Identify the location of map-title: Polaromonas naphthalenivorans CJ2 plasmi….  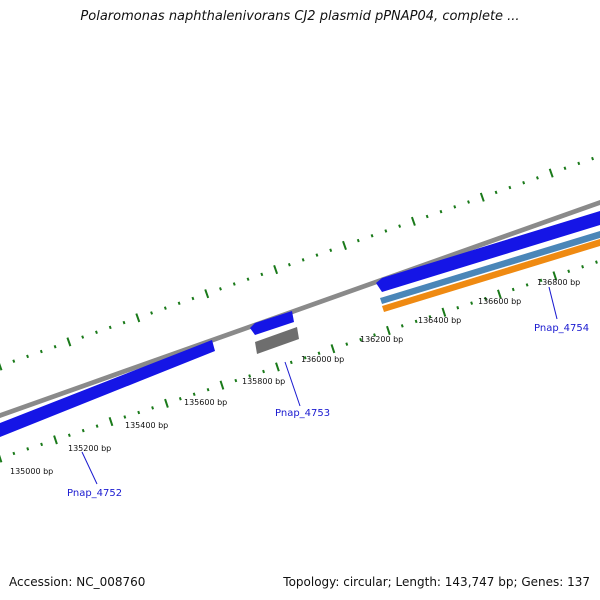
(300, 16).